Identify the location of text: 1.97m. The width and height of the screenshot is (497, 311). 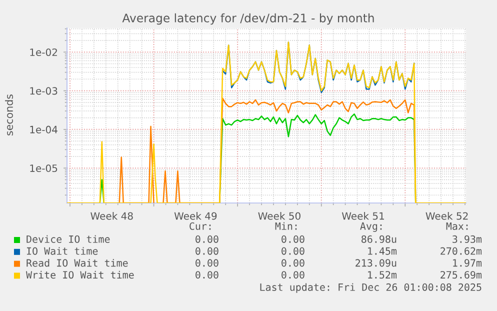
(467, 263).